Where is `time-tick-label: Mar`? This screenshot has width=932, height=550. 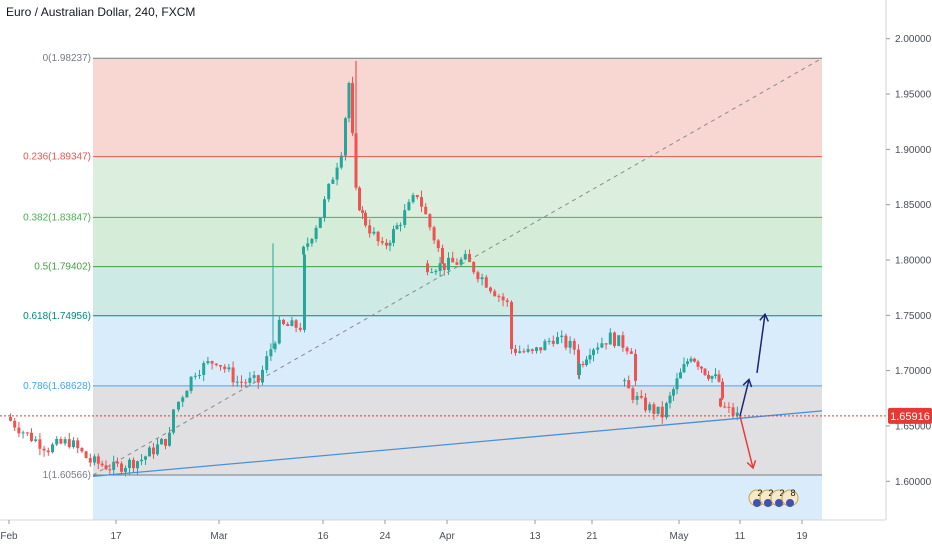 time-tick-label: Mar is located at coordinates (219, 536).